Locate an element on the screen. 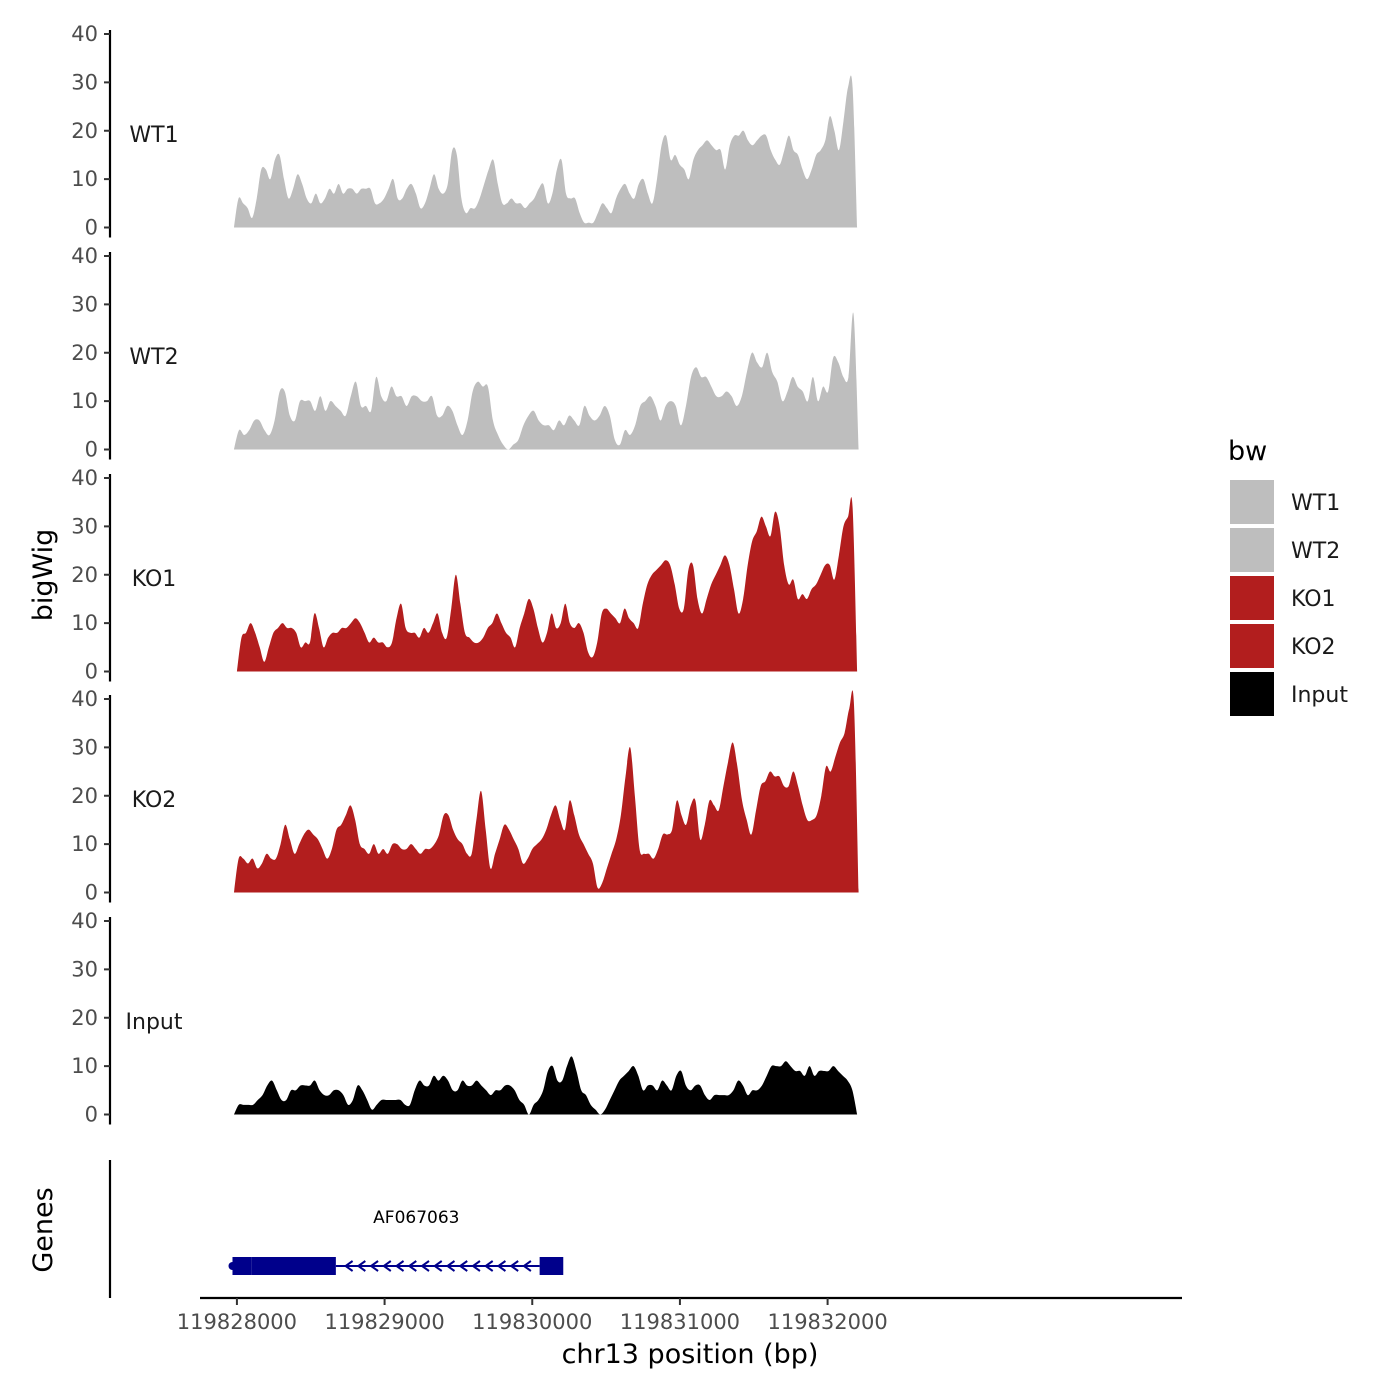  legend: bw WT1 WT2 KO1 KO2 Input is located at coordinates (1288, 576).